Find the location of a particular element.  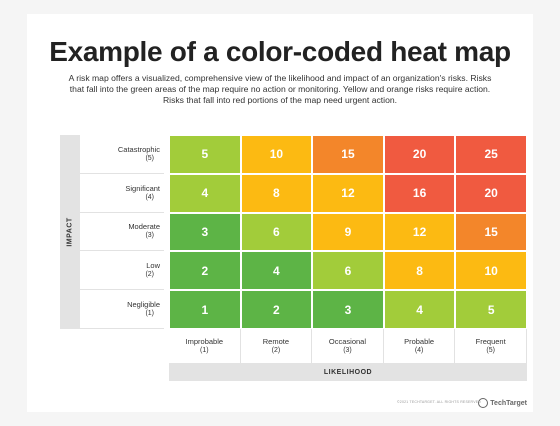

row-label-text: Low is located at coordinates (153, 266).